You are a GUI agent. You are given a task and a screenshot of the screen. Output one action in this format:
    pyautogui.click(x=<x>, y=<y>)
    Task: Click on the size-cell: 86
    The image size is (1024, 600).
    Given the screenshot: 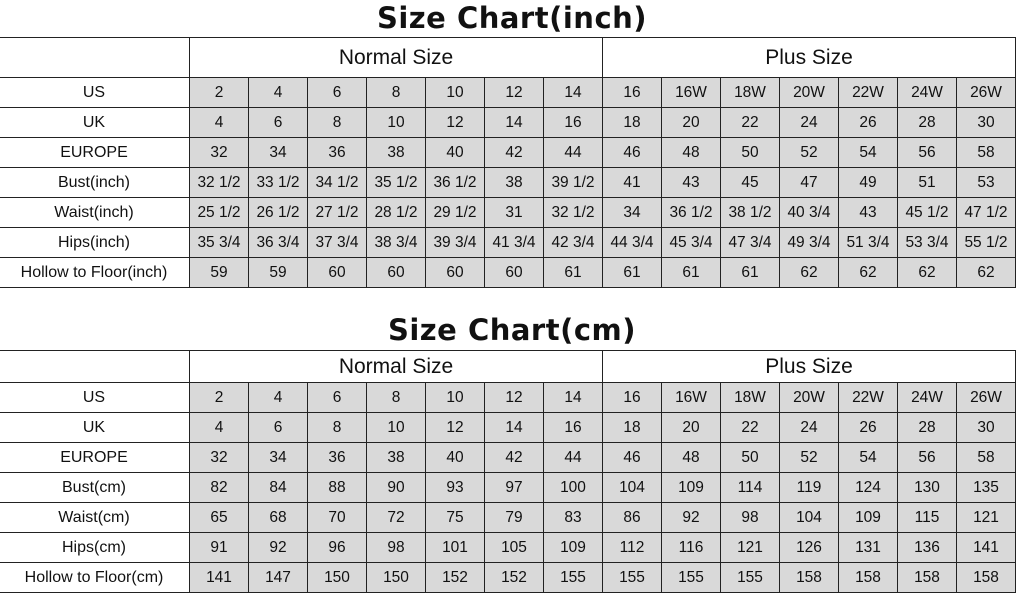 What is the action you would take?
    pyautogui.click(x=632, y=517)
    